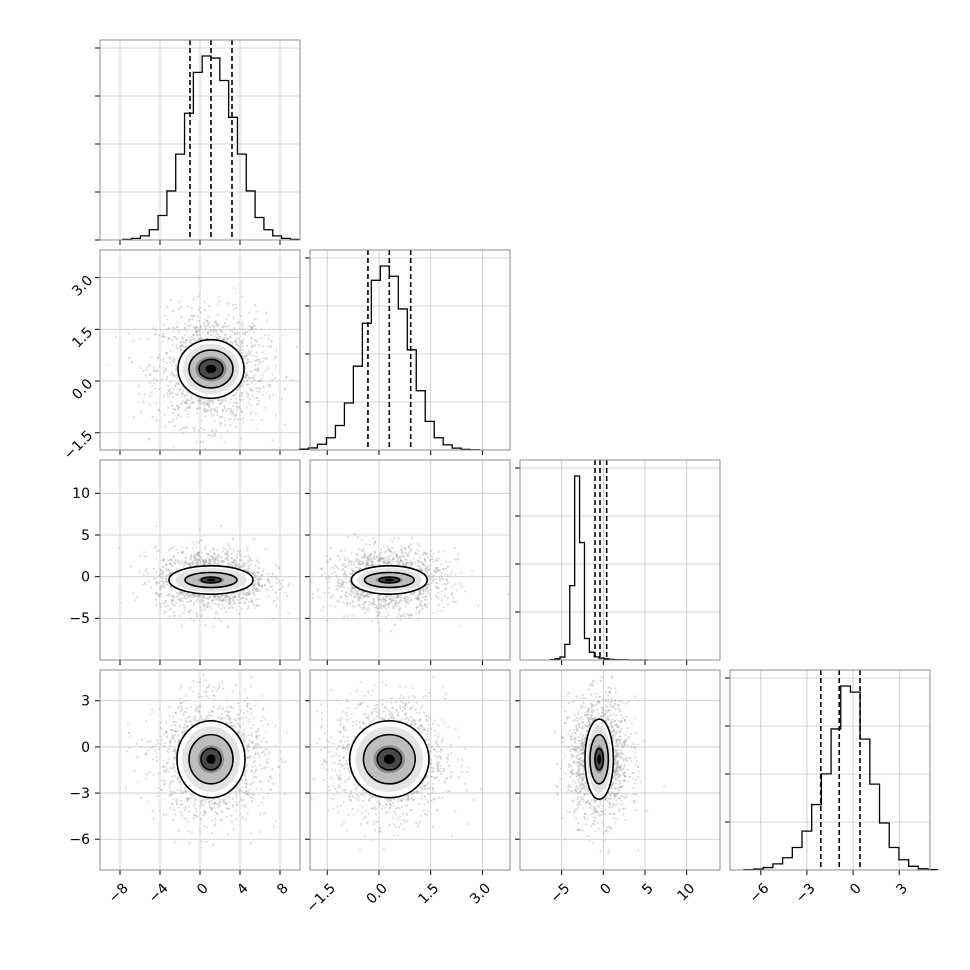 Image resolution: width=970 pixels, height=970 pixels. What do you see at coordinates (620, 560) in the screenshot?
I see `panel-grid` at bounding box center [620, 560].